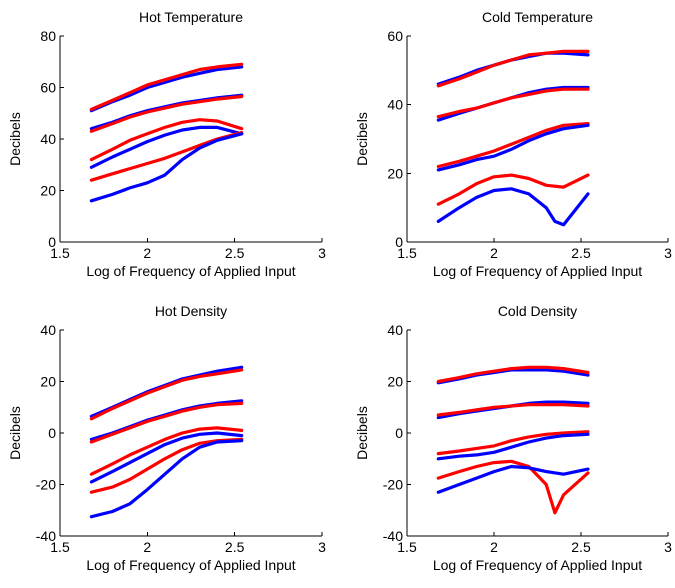 Image resolution: width=675 pixels, height=588 pixels. Describe the element at coordinates (537, 17) in the screenshot. I see `chart-title: Cold Temperature` at that location.